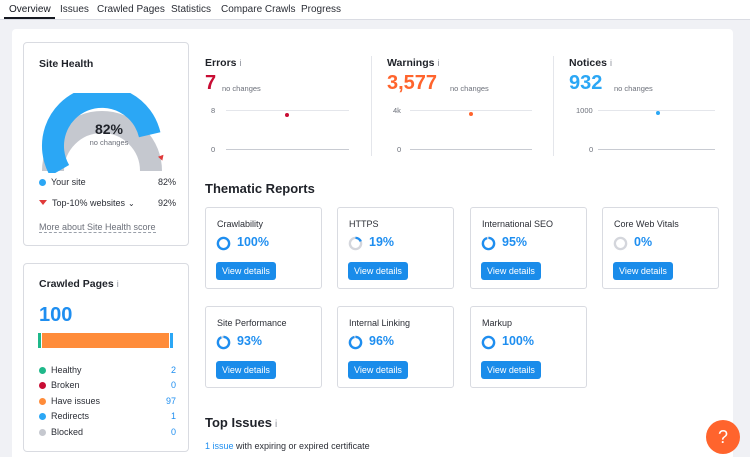  Describe the element at coordinates (30, 9) in the screenshot. I see `tab-overview: Overview` at that location.